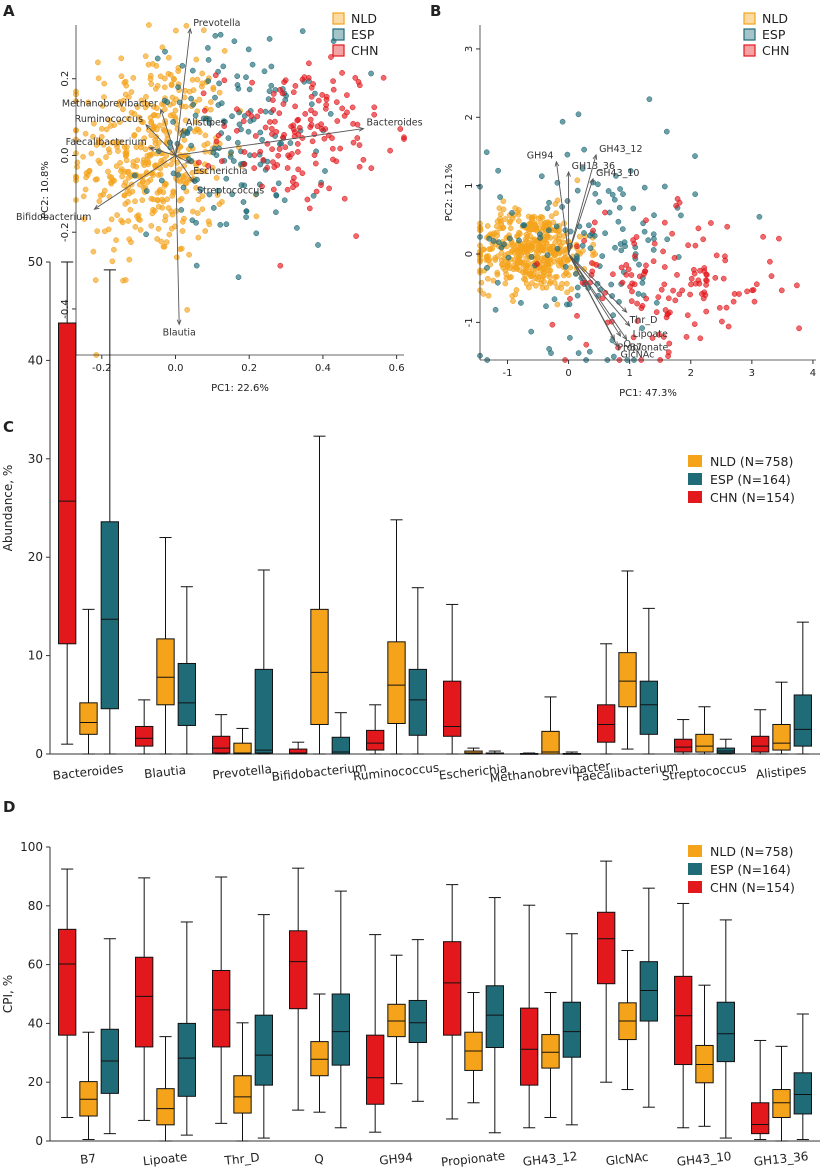 Image resolution: width=829 pixels, height=1167 pixels. What do you see at coordinates (540, 156) in the screenshot?
I see `loading-label: GH94` at bounding box center [540, 156].